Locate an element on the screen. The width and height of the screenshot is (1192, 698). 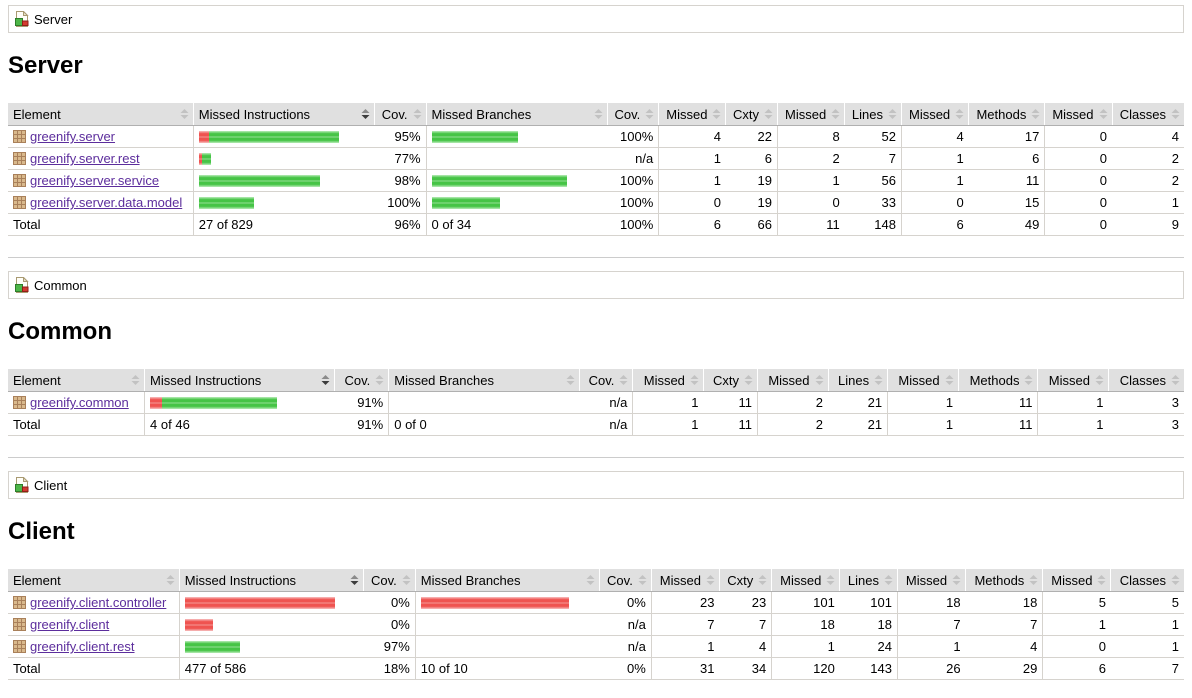
package-link: greenify.server.service is located at coordinates (95, 180).